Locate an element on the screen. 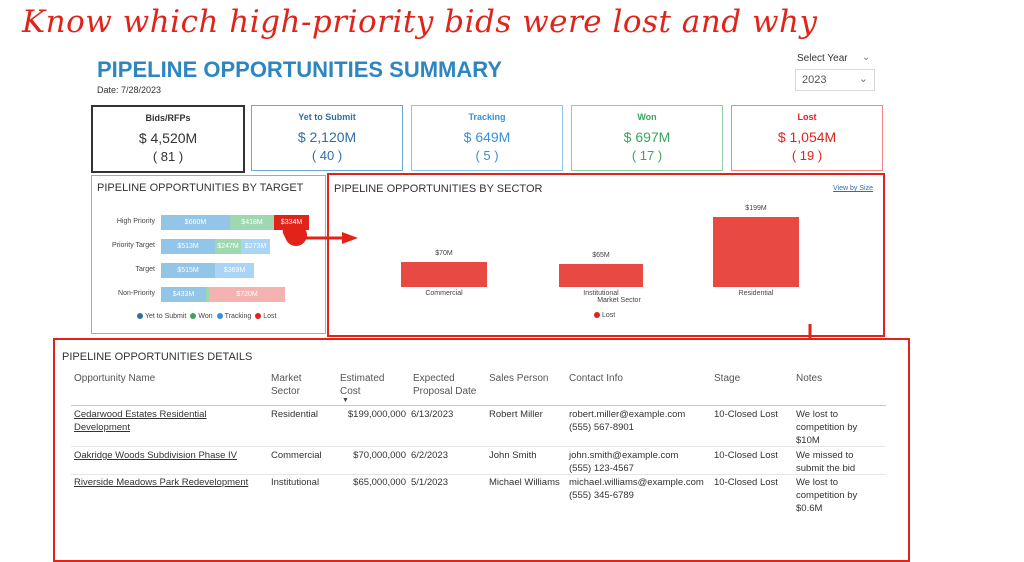 This screenshot has width=1024, height=562. target-row-label: Non-Priority is located at coordinates (136, 293).